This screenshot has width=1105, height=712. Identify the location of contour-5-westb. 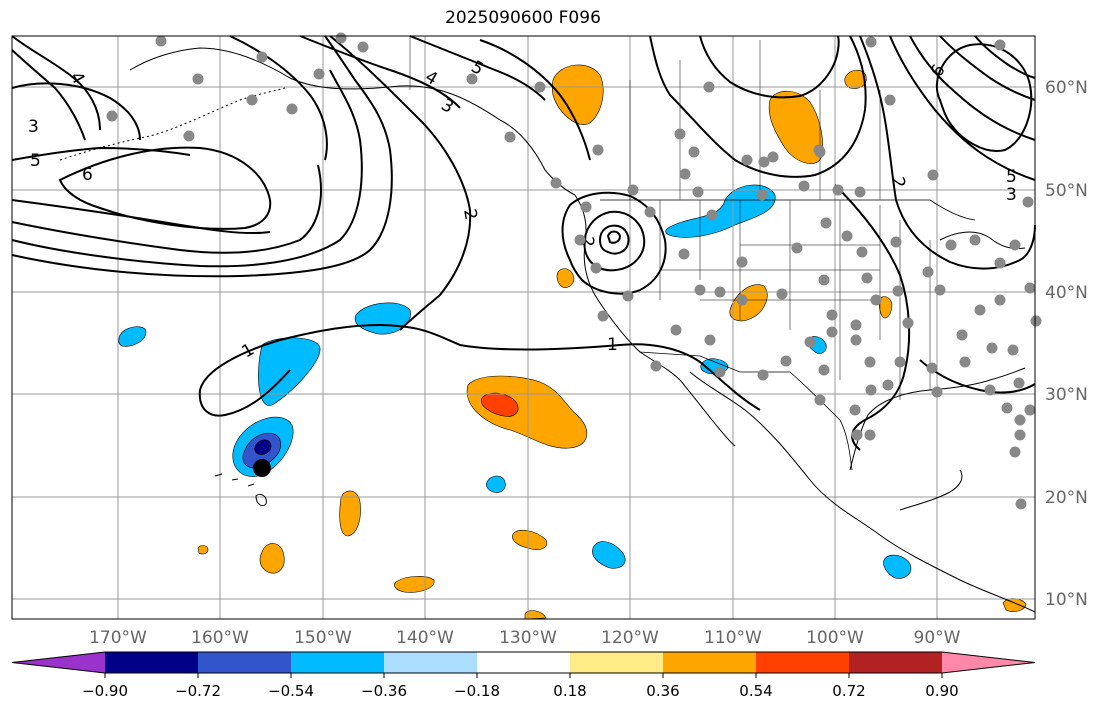
(141, 217).